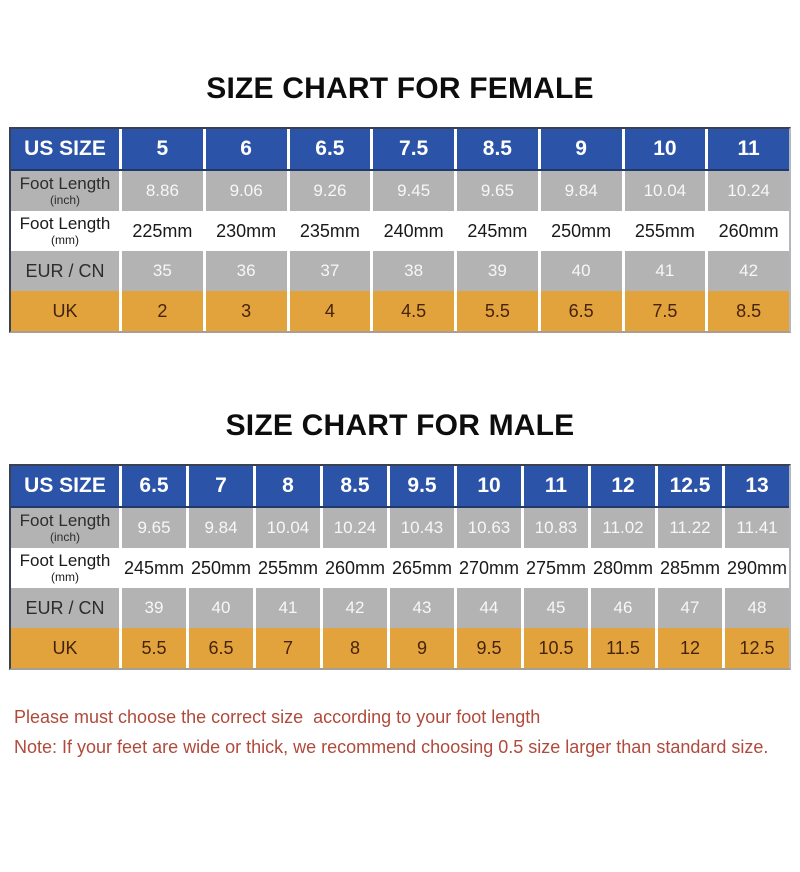 This screenshot has width=800, height=872. I want to click on size-value-cell: 10.43, so click(420, 528).